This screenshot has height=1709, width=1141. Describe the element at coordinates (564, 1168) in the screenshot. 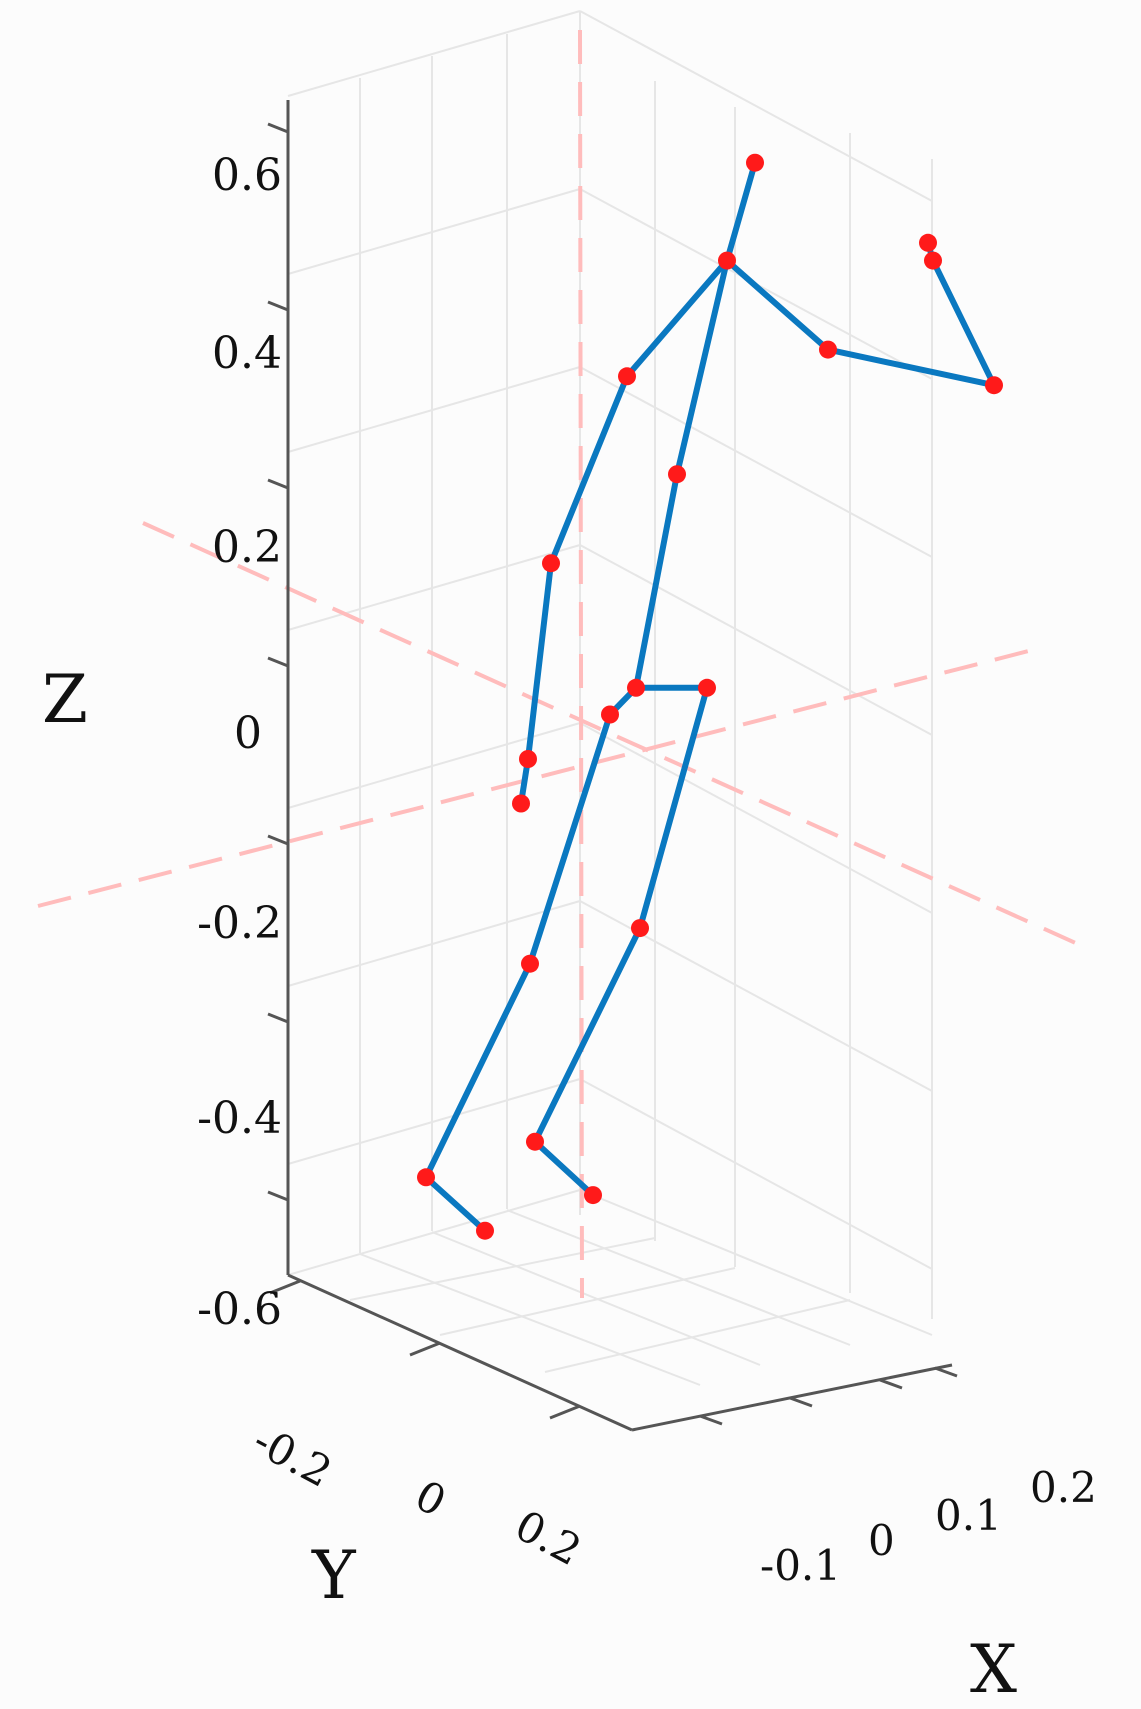

I see `bone-ankle-right-foot-right` at that location.